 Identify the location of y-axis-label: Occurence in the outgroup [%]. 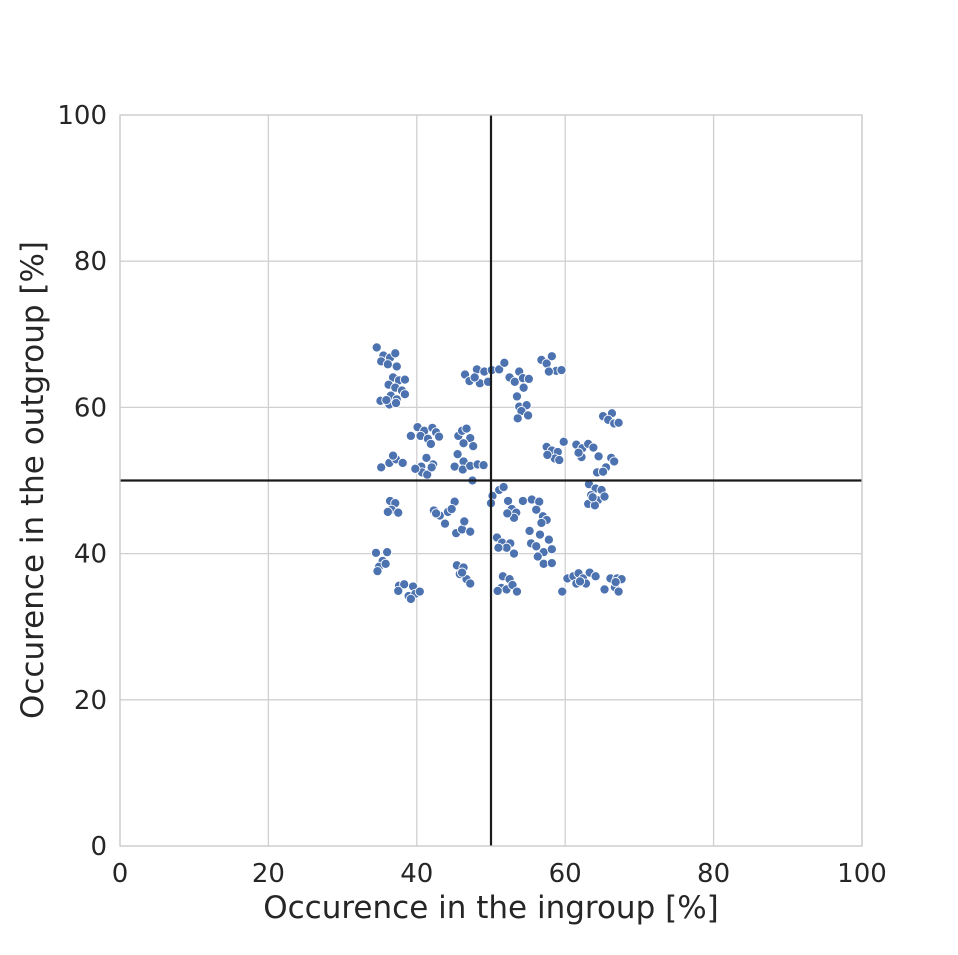
(33, 480).